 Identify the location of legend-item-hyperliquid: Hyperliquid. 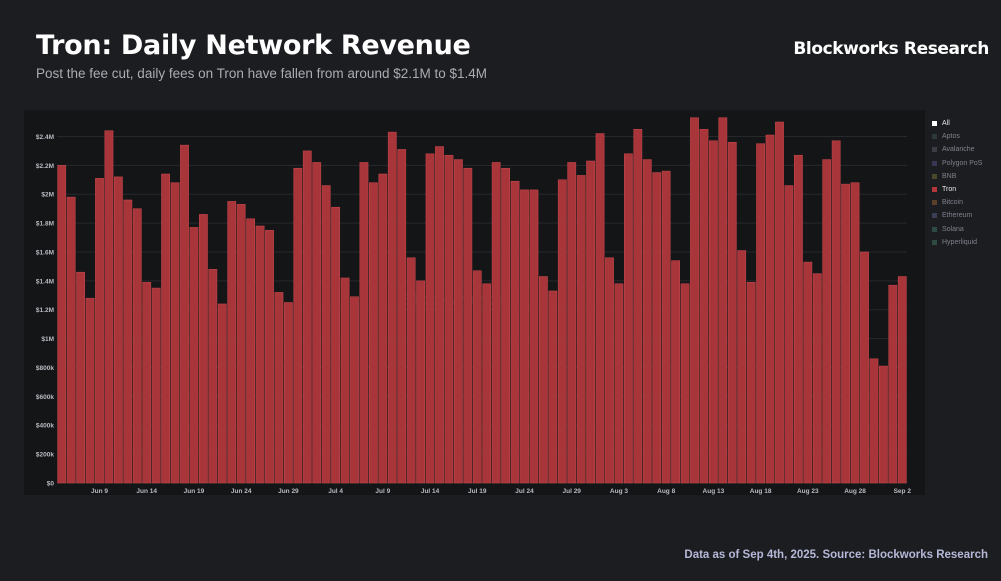
(965, 242).